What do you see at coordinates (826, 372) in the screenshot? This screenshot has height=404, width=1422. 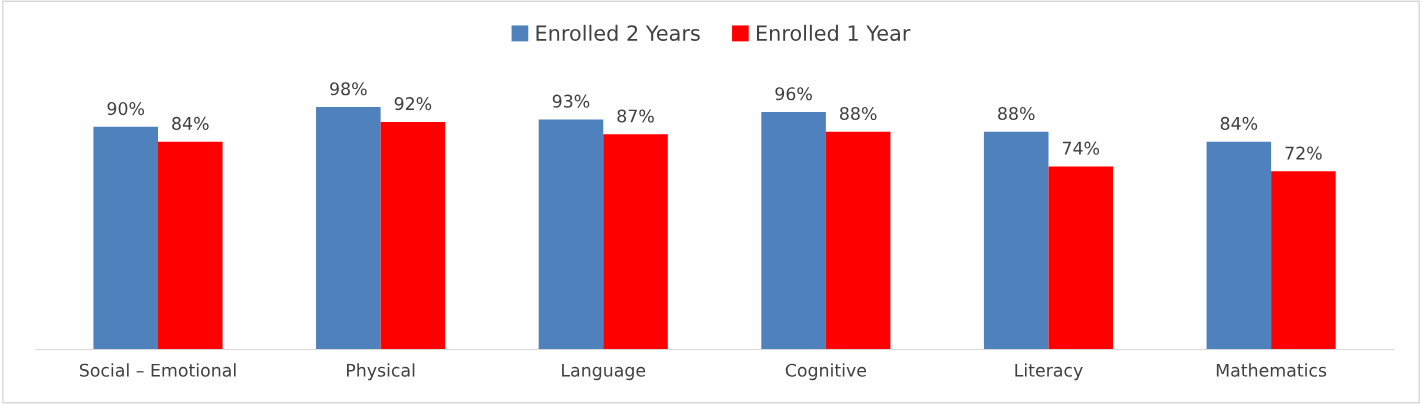 I see `x-tick-label: Cognitive` at bounding box center [826, 372].